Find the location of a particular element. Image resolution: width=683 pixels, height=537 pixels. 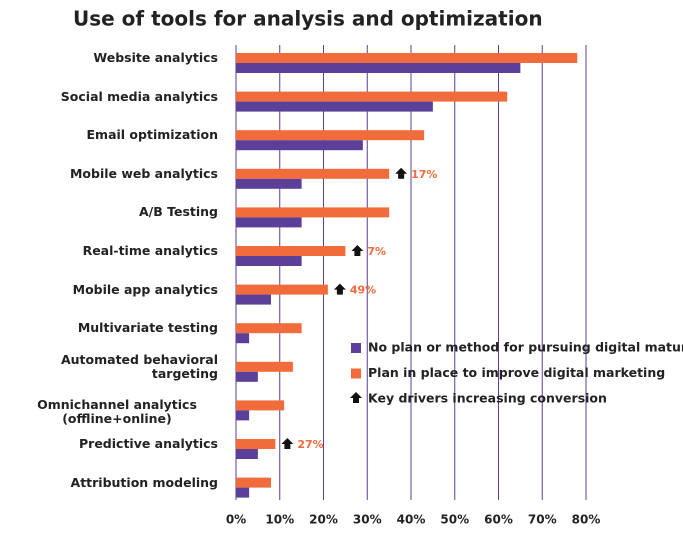

annotation: 49% is located at coordinates (363, 290).